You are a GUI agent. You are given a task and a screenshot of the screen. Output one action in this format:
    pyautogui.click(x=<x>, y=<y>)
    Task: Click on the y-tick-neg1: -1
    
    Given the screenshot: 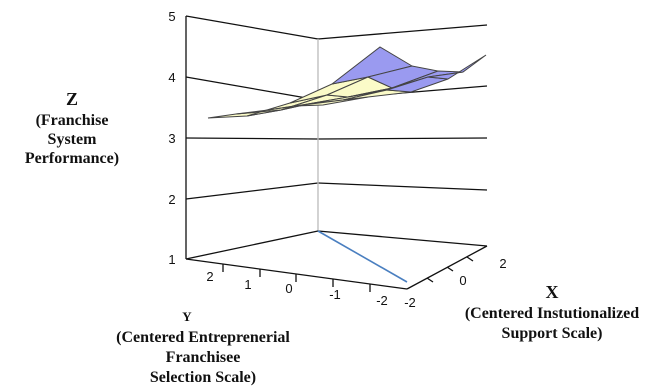 What is the action you would take?
    pyautogui.click(x=335, y=294)
    